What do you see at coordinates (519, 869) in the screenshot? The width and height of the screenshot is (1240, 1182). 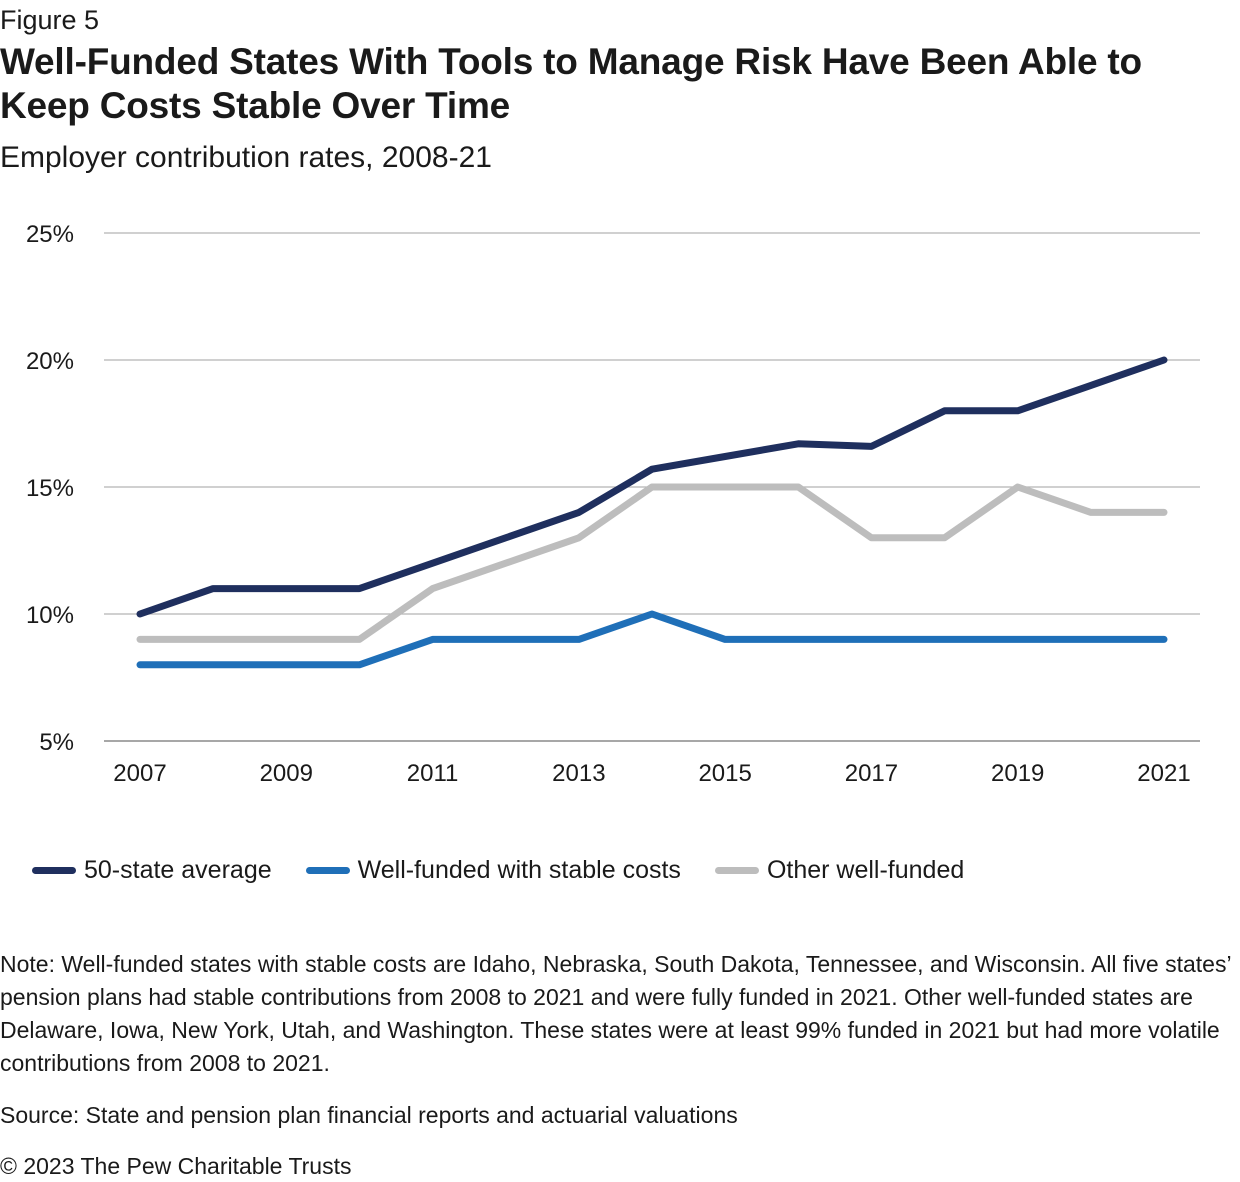 I see `legend-label-well-funded-stable: Well-funded with stable costs` at bounding box center [519, 869].